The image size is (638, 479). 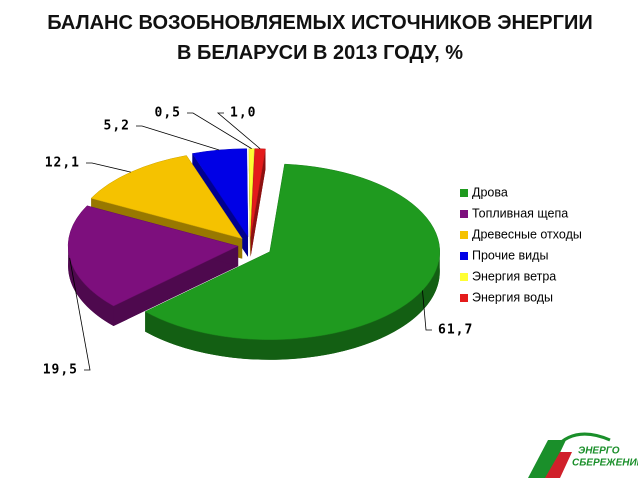 What do you see at coordinates (599, 451) in the screenshot?
I see `logo-text: ЭНЕРГО` at bounding box center [599, 451].